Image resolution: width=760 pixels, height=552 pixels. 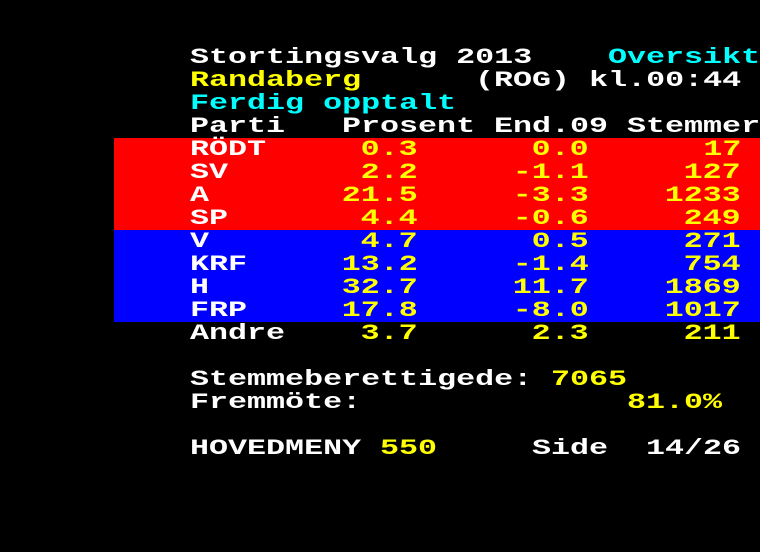 What do you see at coordinates (550, 218) in the screenshot?
I see `party-change: -0.6` at bounding box center [550, 218].